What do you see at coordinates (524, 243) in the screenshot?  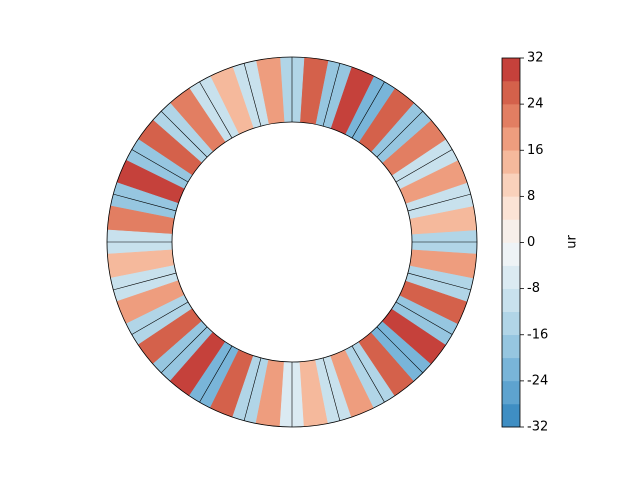 I see `colorbar: -32 -24 -16 -8 0 8 16 24 32` at bounding box center [524, 243].